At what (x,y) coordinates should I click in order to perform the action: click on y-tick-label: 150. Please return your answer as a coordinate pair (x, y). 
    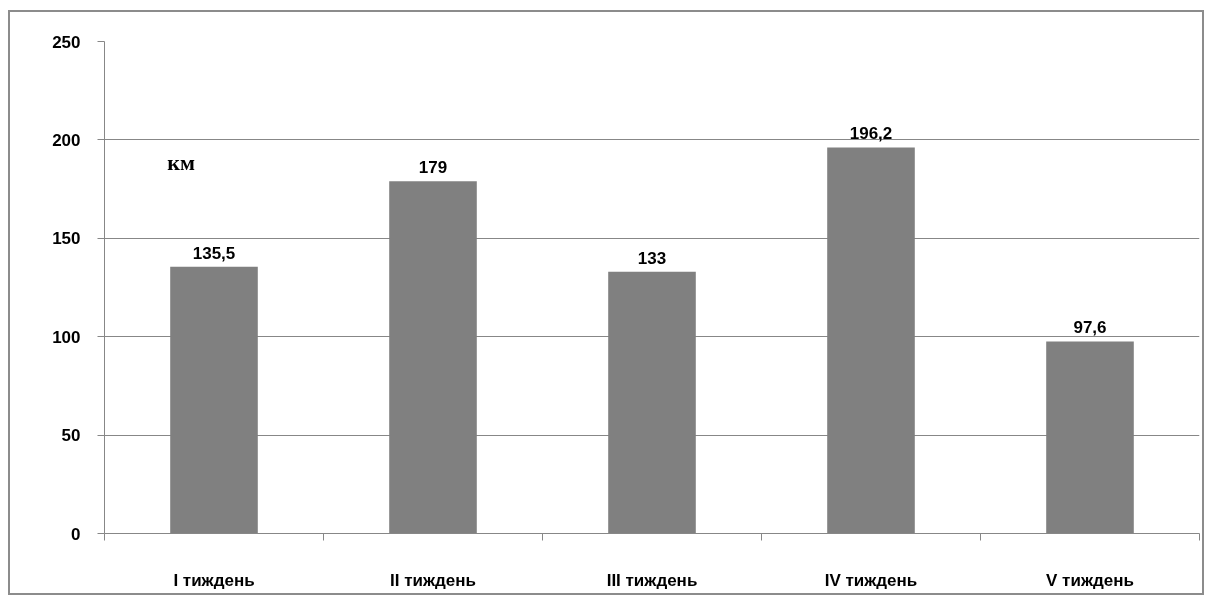
    Looking at the image, I should click on (66, 239).